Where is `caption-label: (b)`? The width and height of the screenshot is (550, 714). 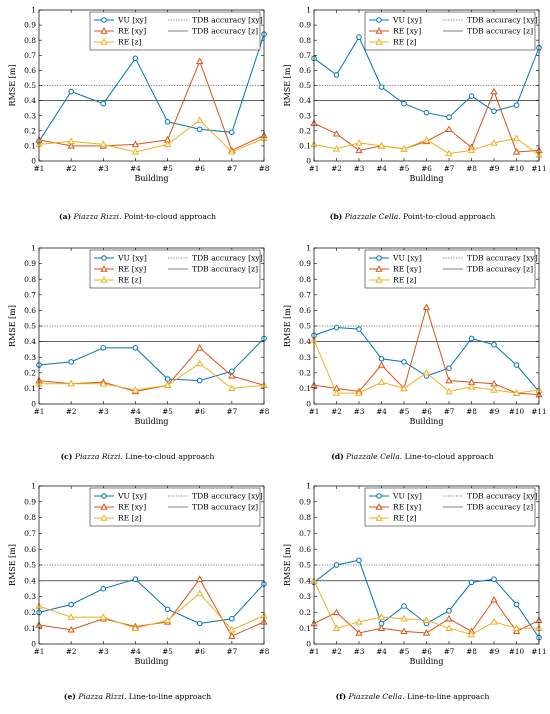
caption-label: (b) is located at coordinates (336, 216).